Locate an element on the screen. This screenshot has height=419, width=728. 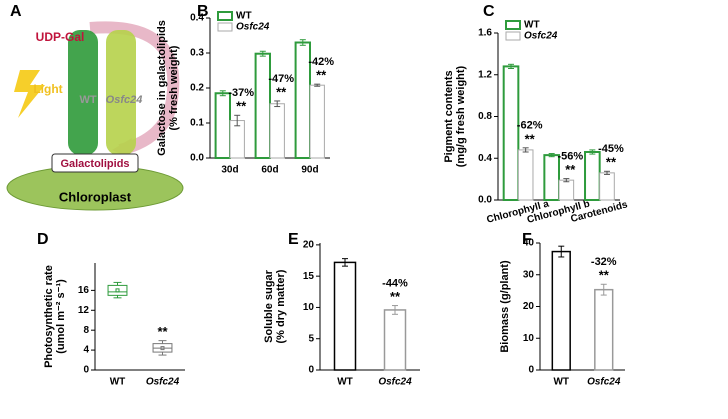
pathway-arrow is located at coordinates (134, 88).